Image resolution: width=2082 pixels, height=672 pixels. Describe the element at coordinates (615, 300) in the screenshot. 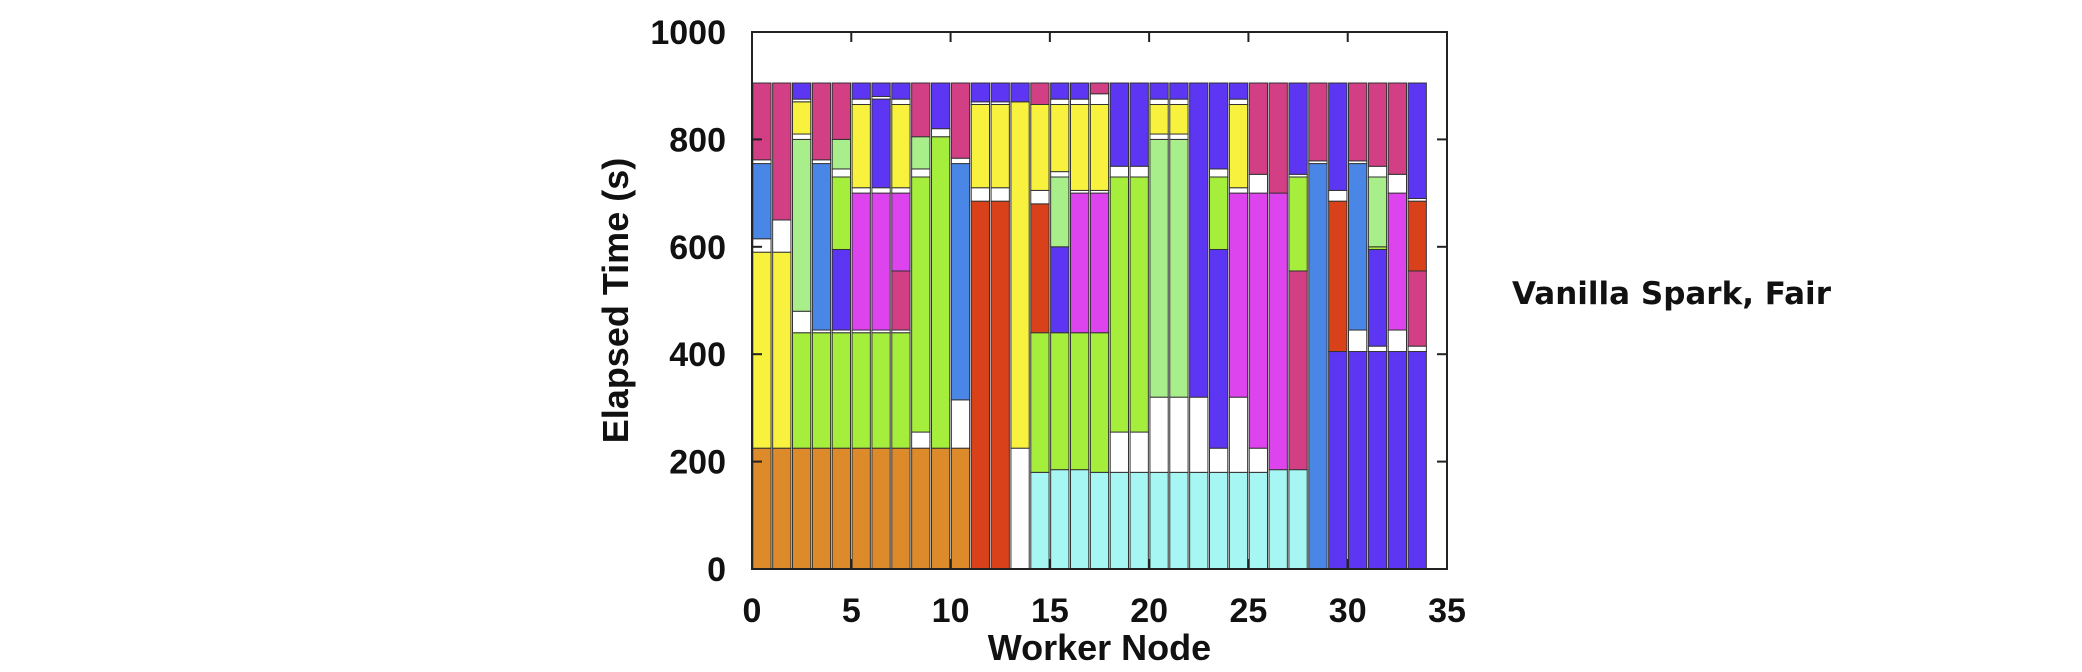

I see `y-axis-label: Elapsed Time (s)` at that location.